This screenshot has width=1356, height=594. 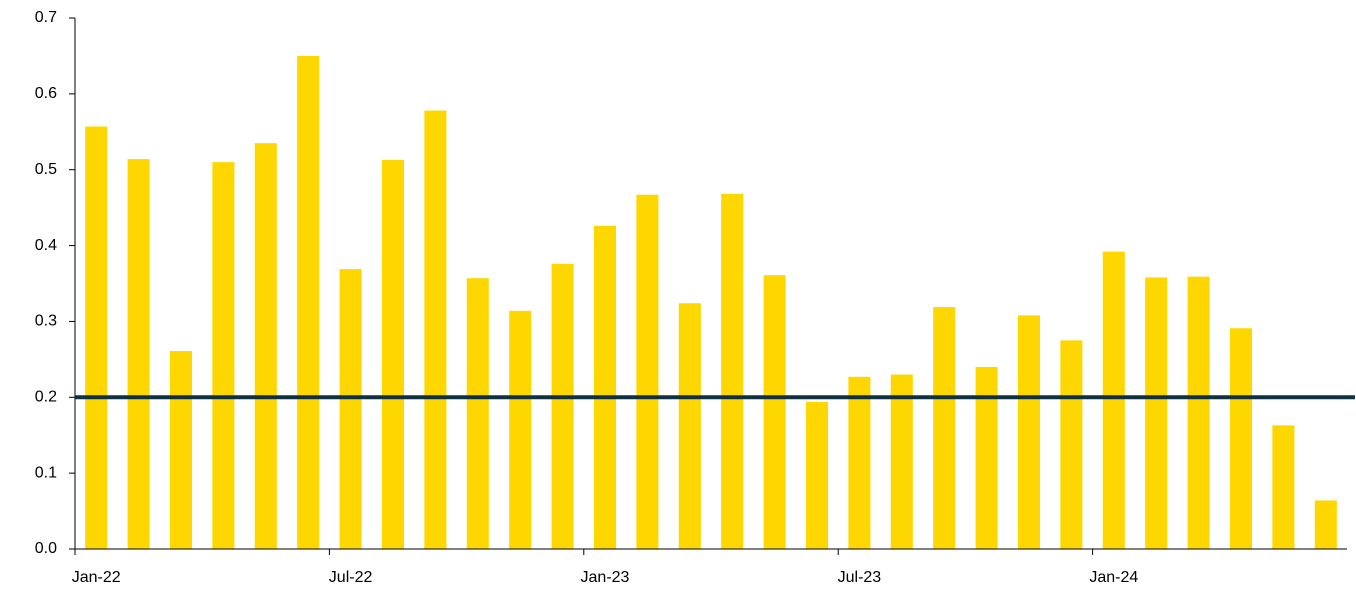 I want to click on y-tick-label: 0.3, so click(x=46, y=321).